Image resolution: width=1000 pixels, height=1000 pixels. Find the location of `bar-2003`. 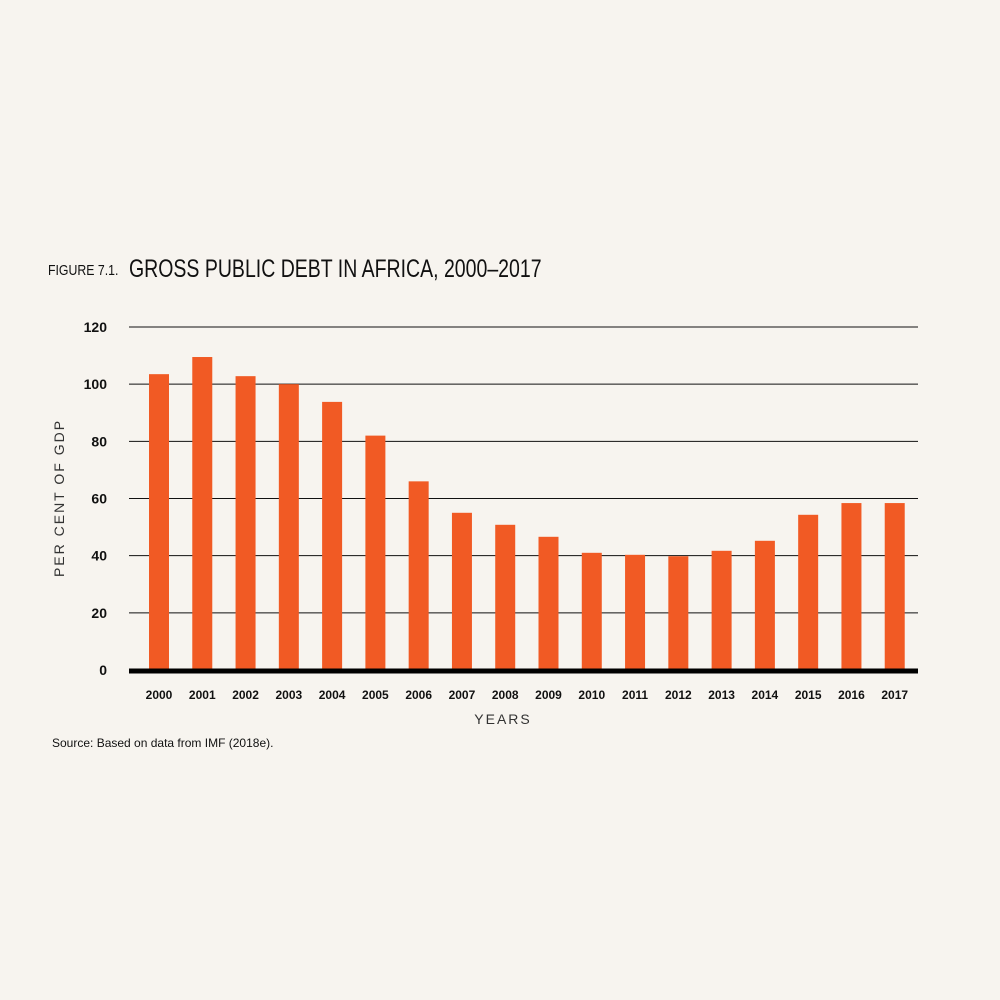

bar-2003 is located at coordinates (288, 527).